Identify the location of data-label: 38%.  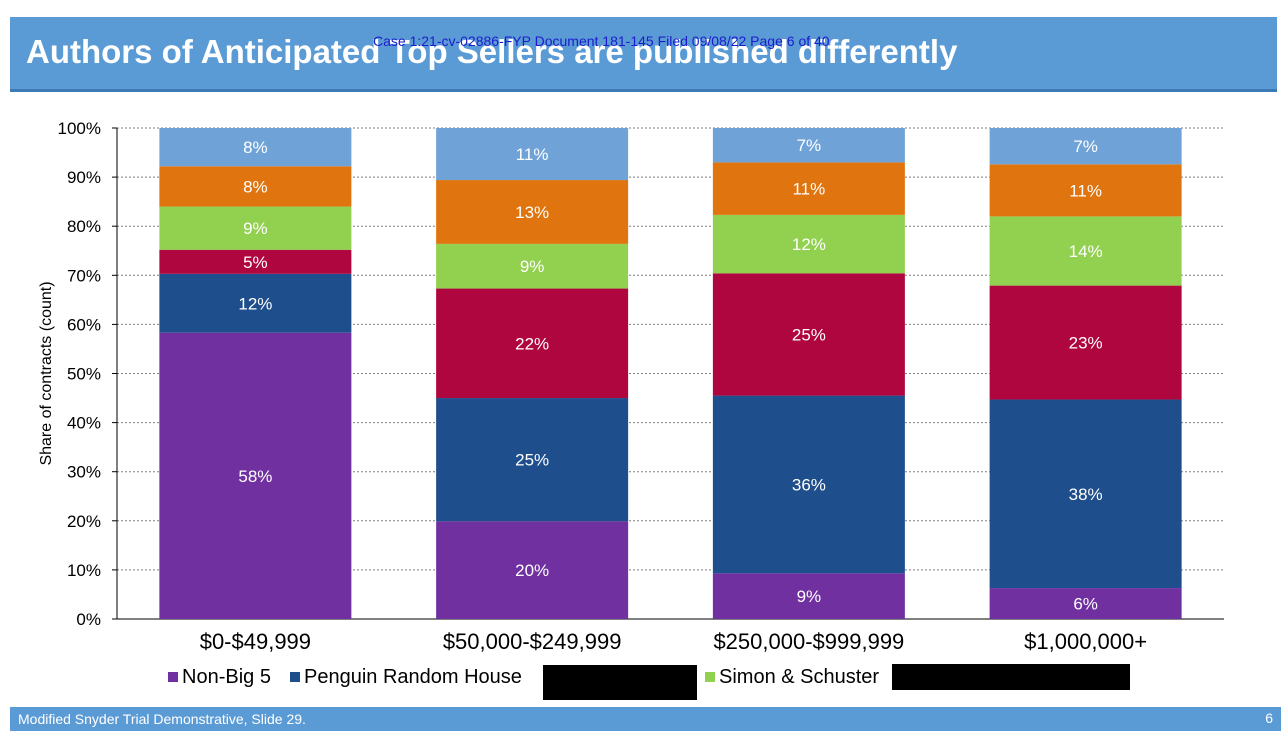
(1086, 494).